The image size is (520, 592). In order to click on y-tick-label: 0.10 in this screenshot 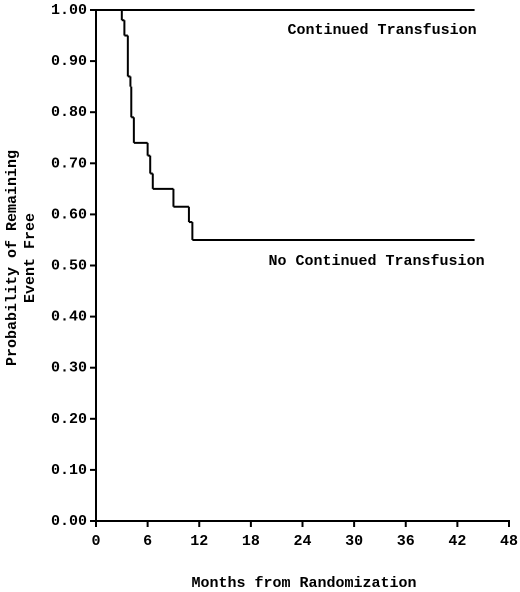, I will do `click(69, 470)`.